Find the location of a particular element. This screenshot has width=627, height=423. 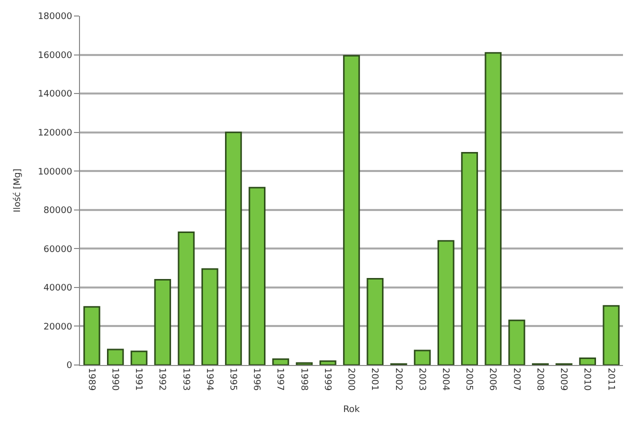

x-tick-label: 1995 is located at coordinates (233, 379).